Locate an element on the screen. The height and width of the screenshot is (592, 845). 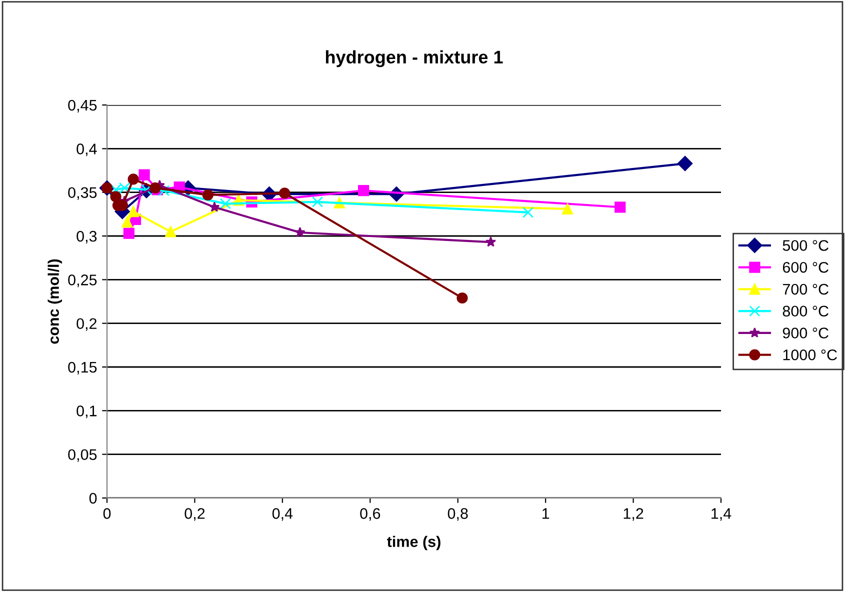
y-tick-label: 0,05 is located at coordinates (82, 455).